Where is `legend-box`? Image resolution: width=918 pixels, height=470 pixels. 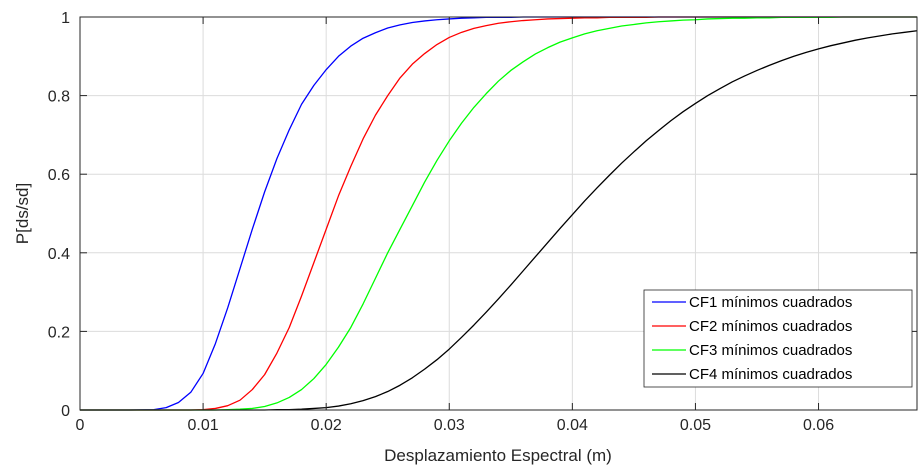
legend-box is located at coordinates (778, 338).